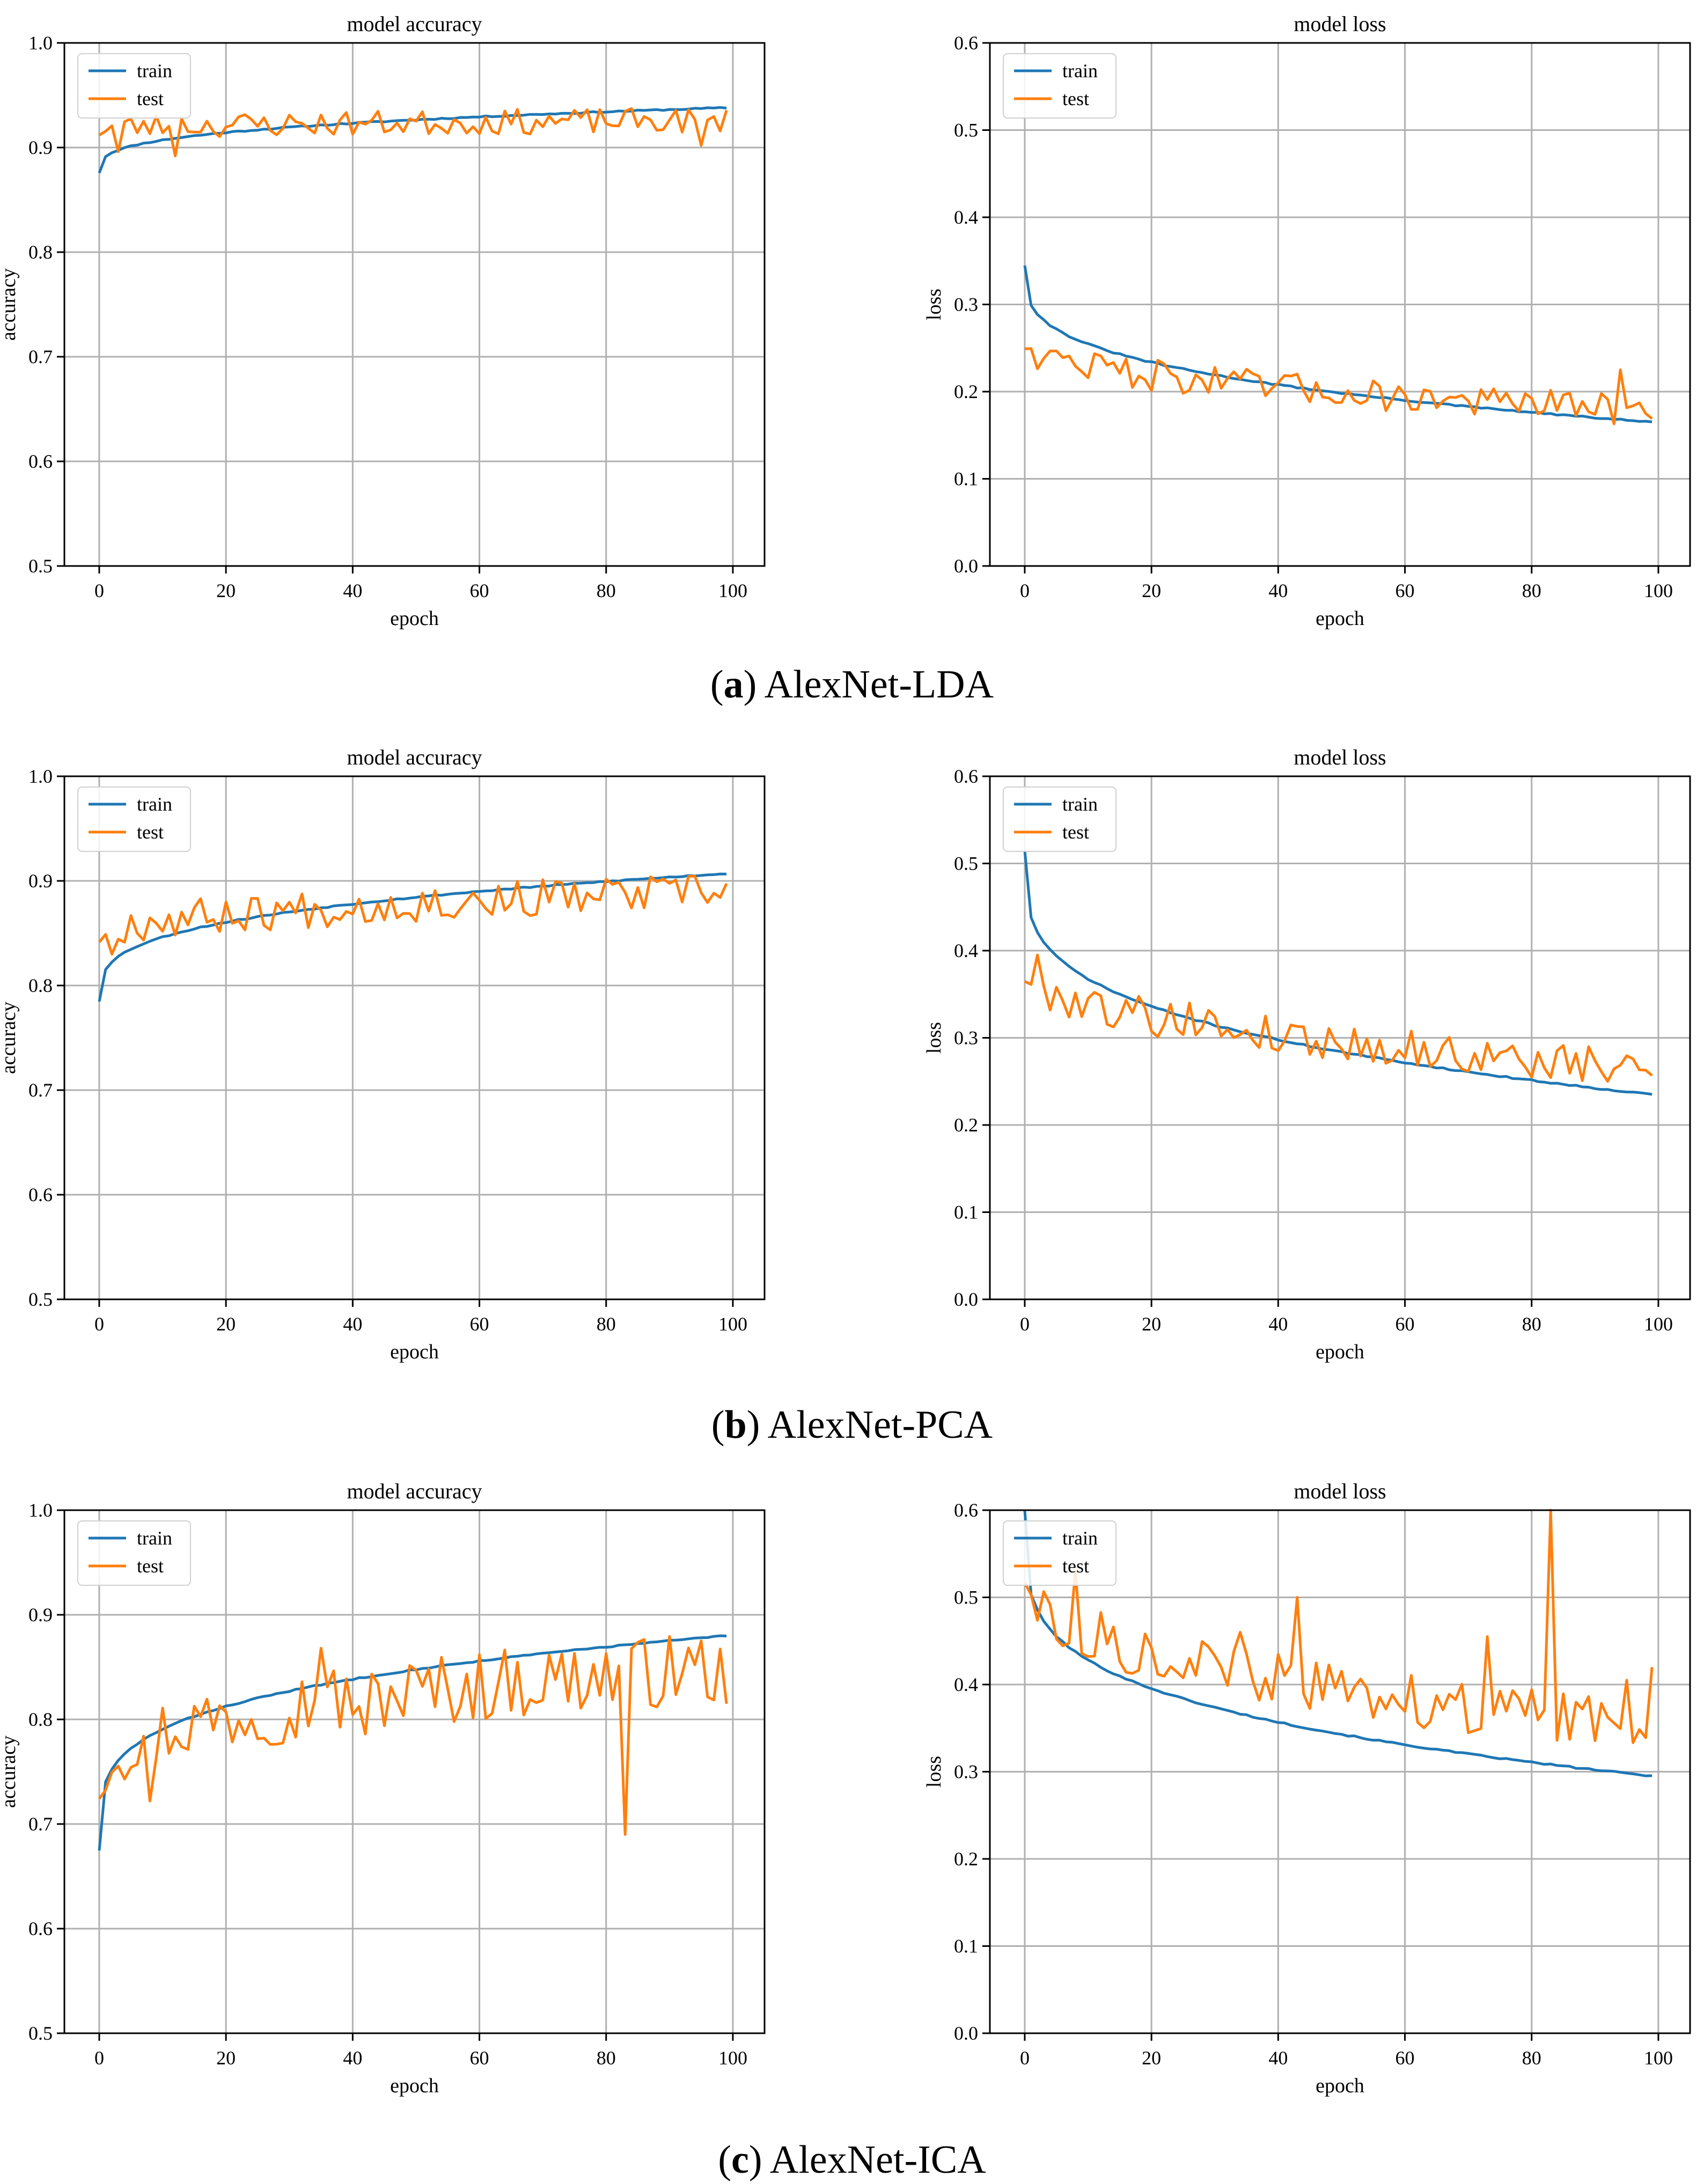  I want to click on caption-b: (b) AlexNet-PCA, so click(852, 1425).